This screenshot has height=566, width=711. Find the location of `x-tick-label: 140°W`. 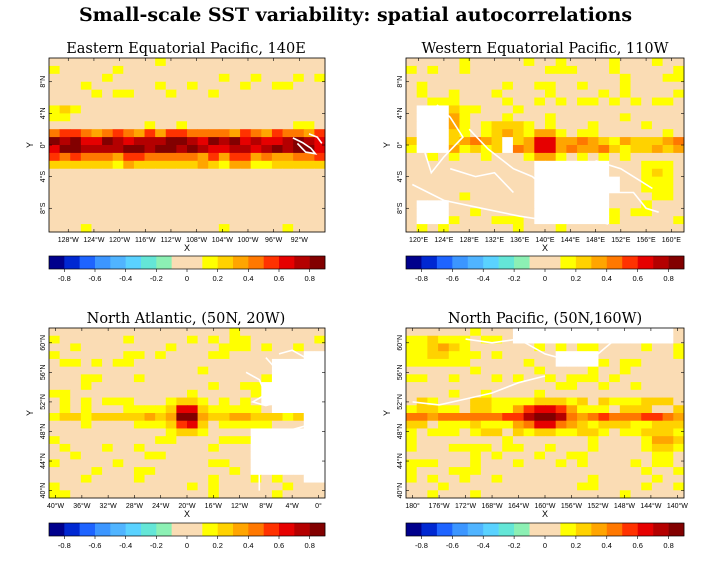

x-tick-label: 140°W is located at coordinates (677, 506).